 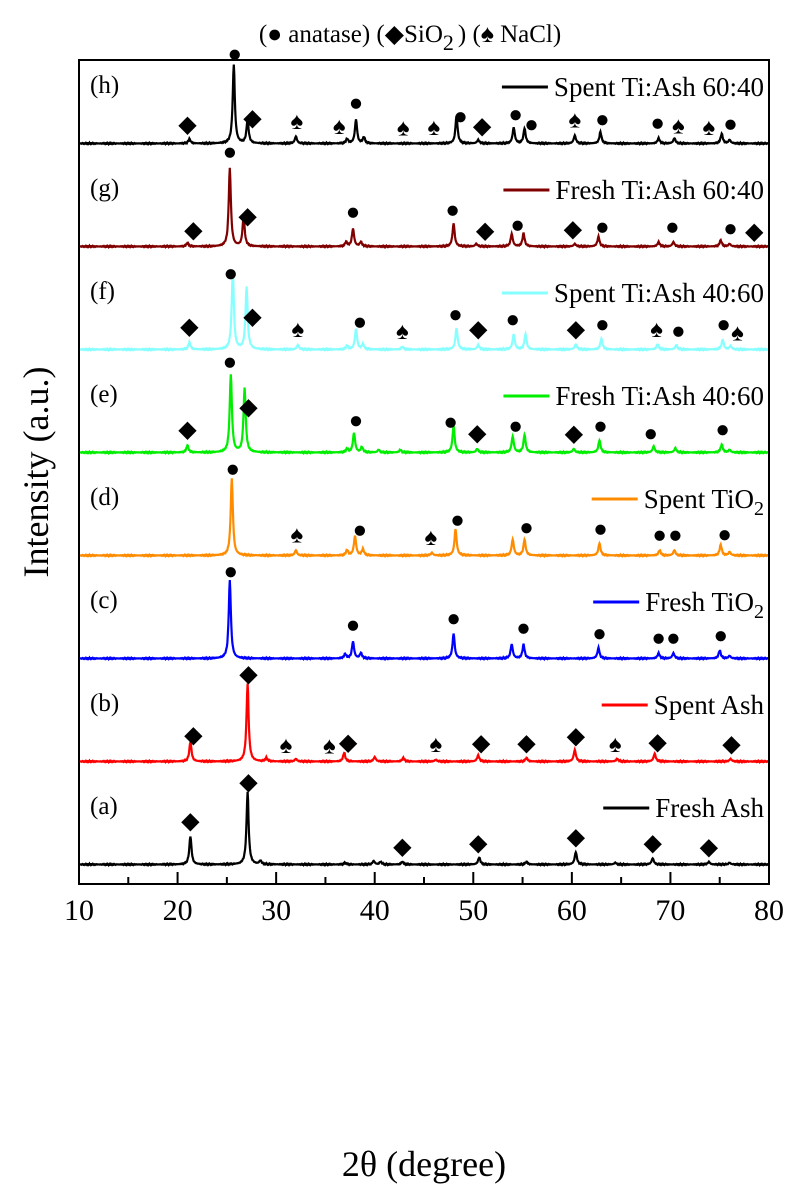 I want to click on panel-label: (h), so click(x=104, y=85).